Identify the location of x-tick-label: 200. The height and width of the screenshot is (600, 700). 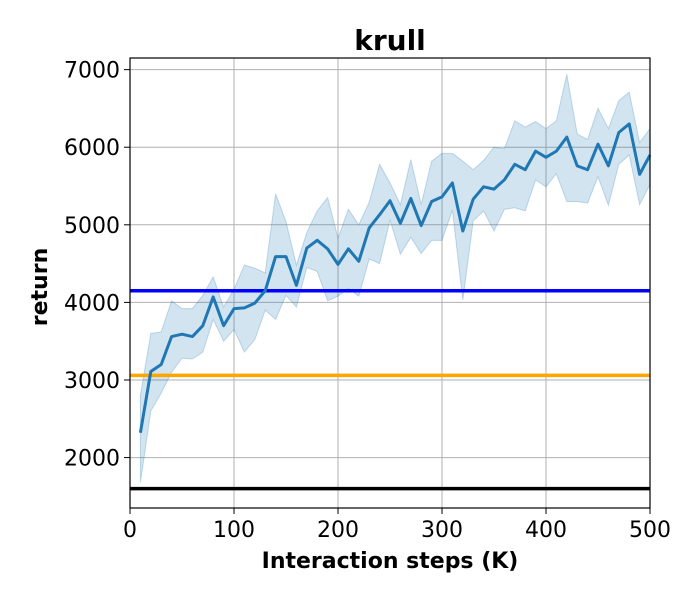
(338, 530).